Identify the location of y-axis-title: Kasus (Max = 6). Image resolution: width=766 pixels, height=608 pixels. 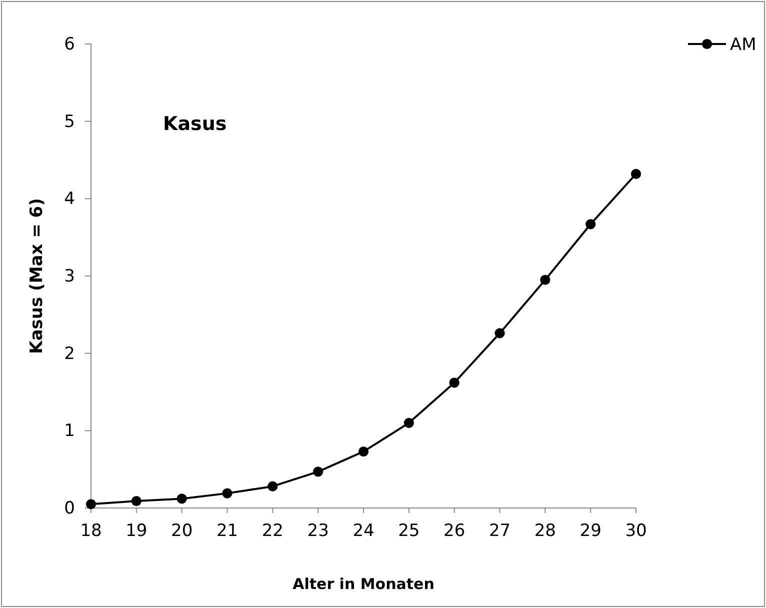
(37, 276).